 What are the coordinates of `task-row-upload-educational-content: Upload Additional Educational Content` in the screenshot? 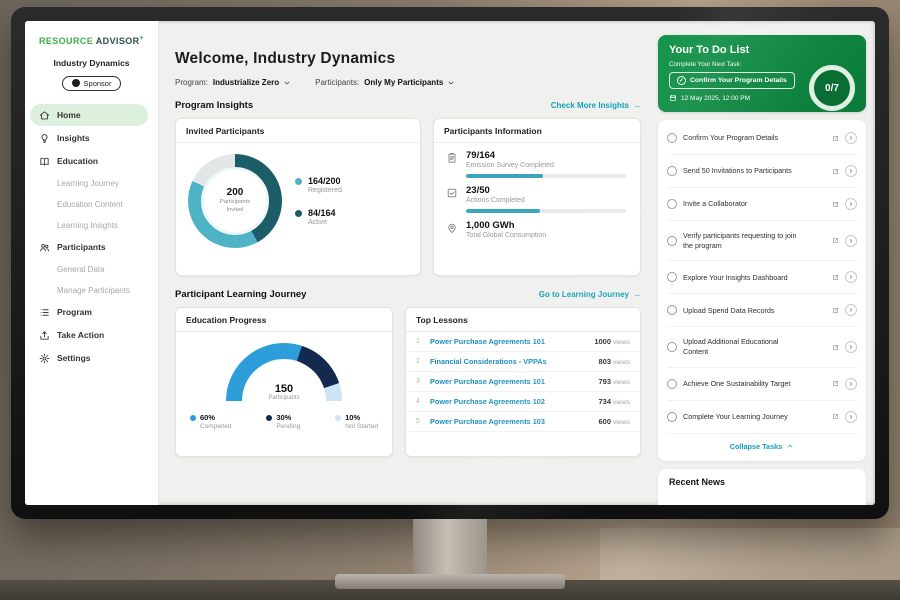 It's located at (762, 347).